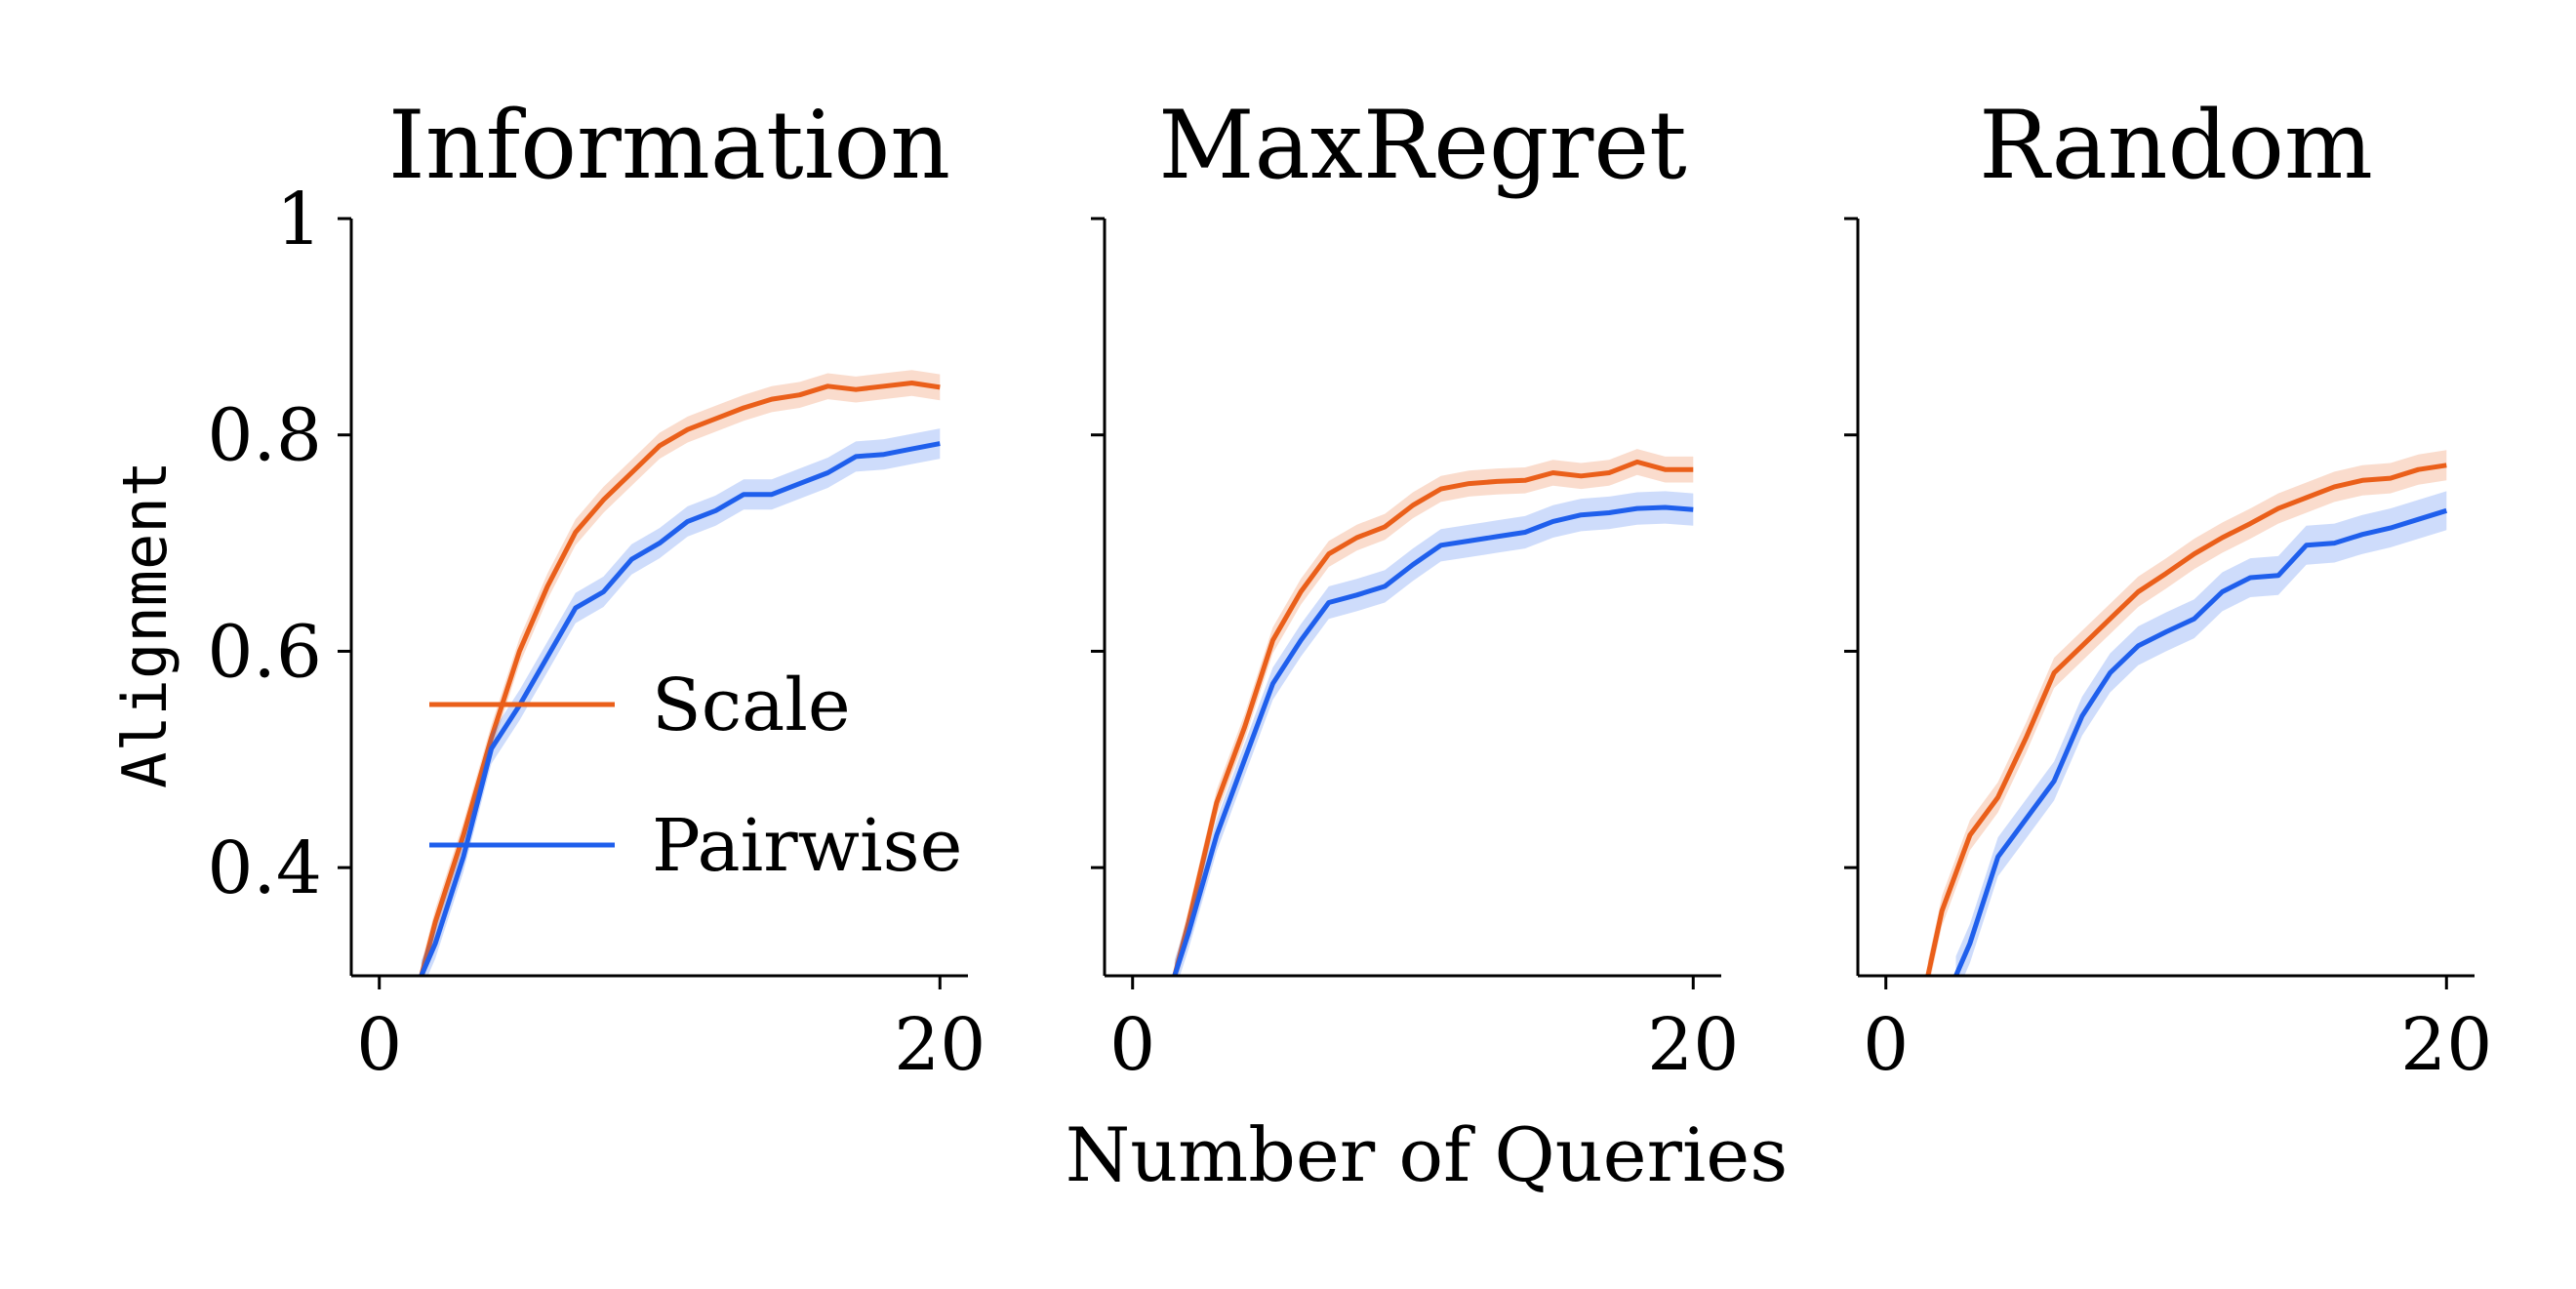  Describe the element at coordinates (807, 846) in the screenshot. I see `legend-label-pairwise: Pairwise` at that location.